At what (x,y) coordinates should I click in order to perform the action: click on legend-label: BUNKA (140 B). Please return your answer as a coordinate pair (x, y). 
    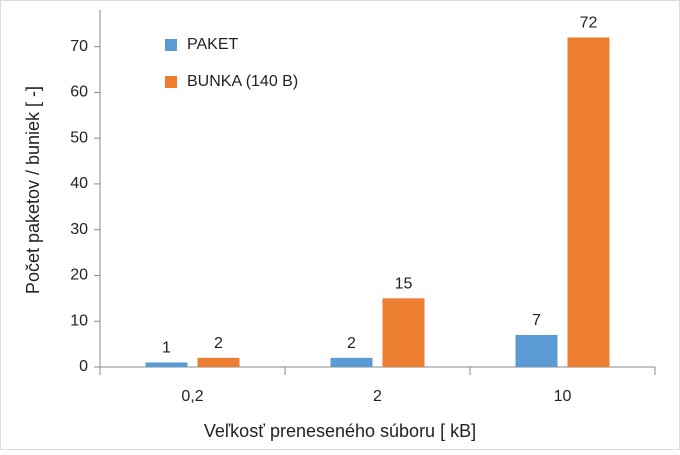
    Looking at the image, I should click on (242, 81).